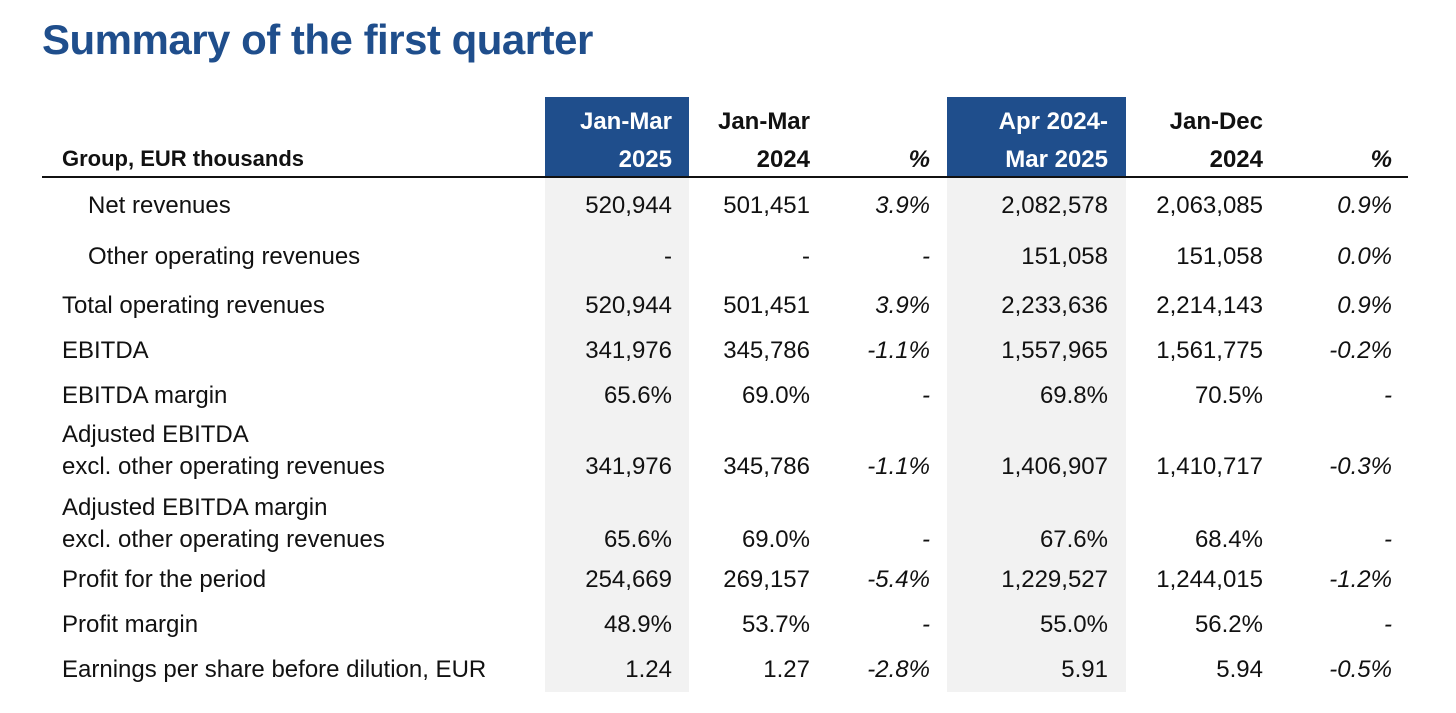 The image size is (1456, 713). I want to click on column-header-3-line-2: %, so click(919, 159).